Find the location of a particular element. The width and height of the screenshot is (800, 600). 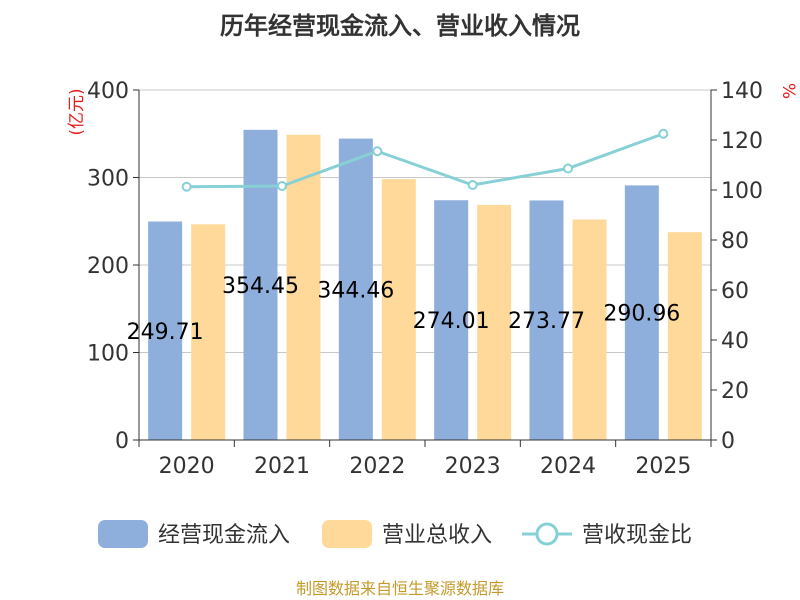

left-axis-tick-label: 300 is located at coordinates (108, 179).